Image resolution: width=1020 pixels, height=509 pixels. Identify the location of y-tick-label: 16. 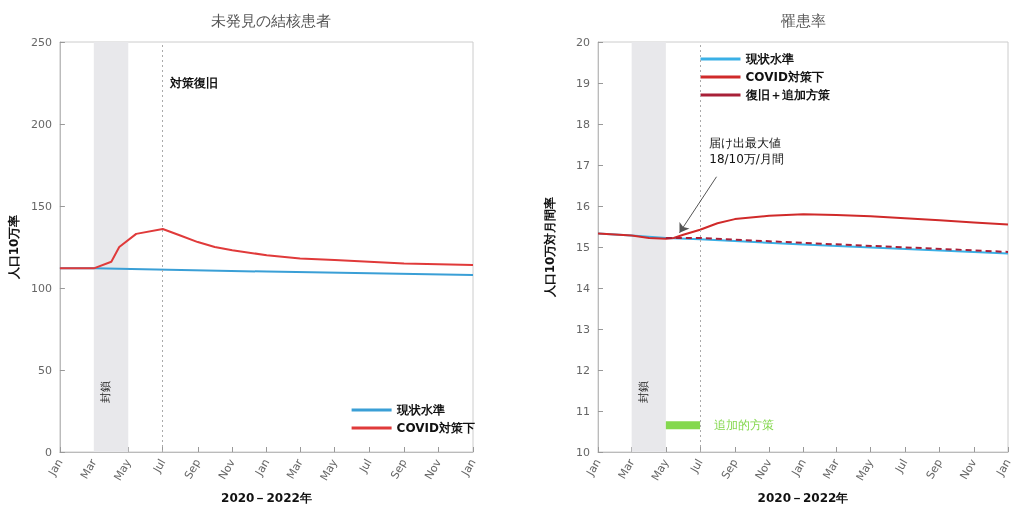
(583, 206).